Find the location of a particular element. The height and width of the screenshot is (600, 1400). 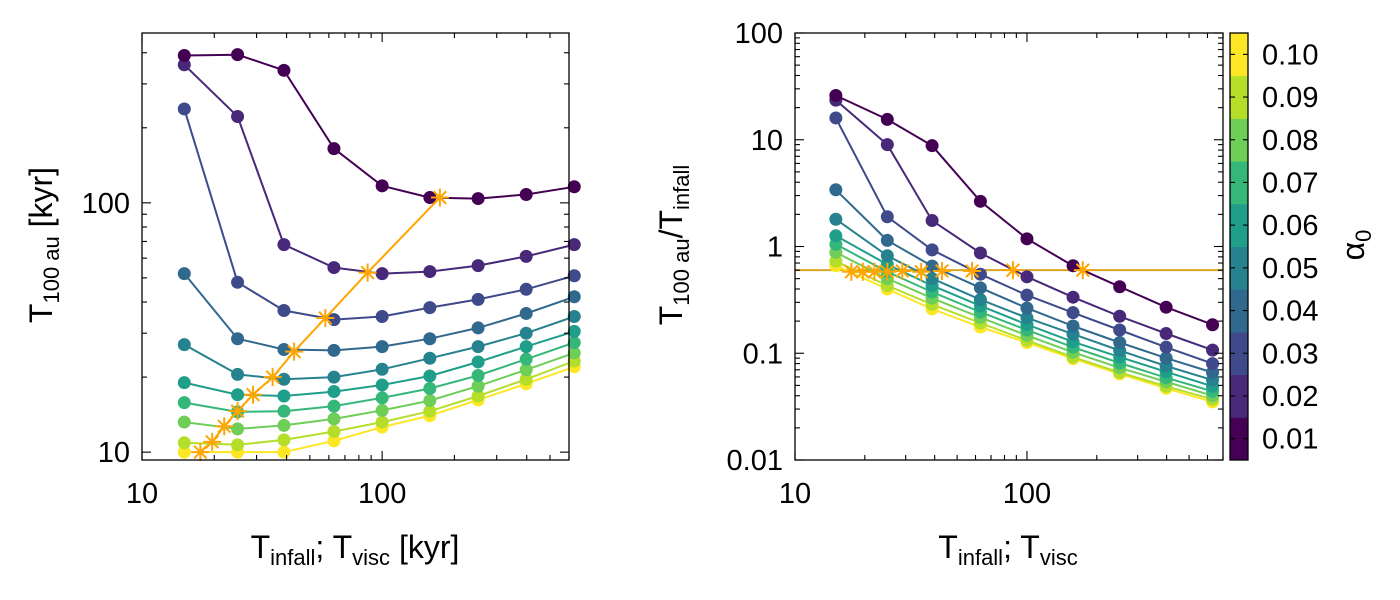

y-tick-label: 10 is located at coordinates (767, 141).